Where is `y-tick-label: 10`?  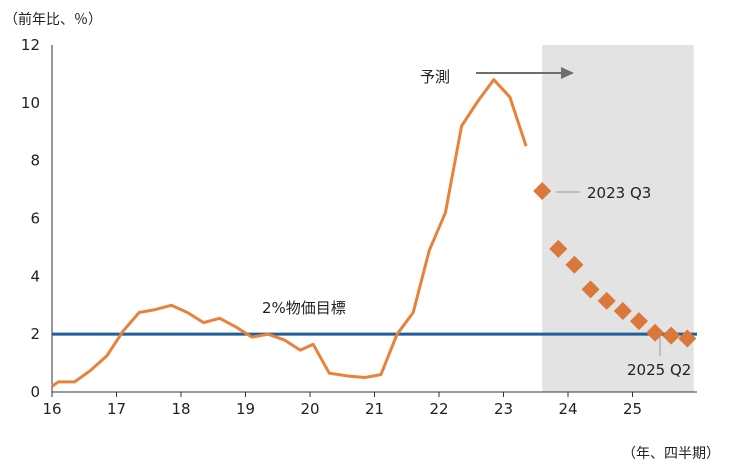
y-tick-label: 10 is located at coordinates (30, 103).